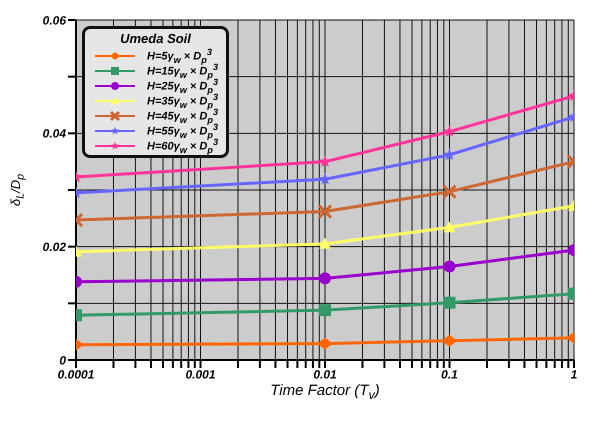  I want to click on x-tick-label: 1, so click(574, 375).